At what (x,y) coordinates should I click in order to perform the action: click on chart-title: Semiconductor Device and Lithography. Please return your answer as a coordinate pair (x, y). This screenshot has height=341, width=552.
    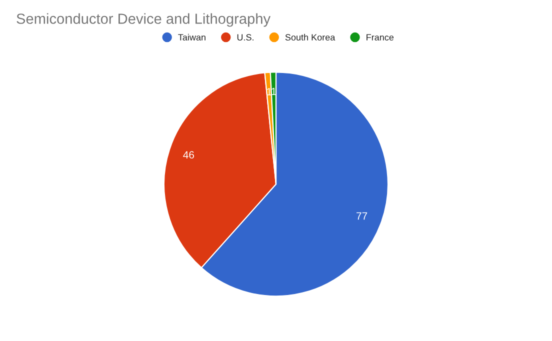
    Looking at the image, I should click on (143, 20).